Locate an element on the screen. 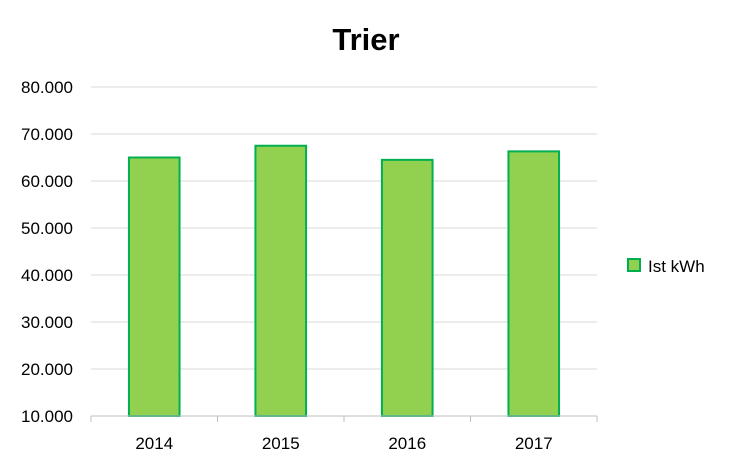 The width and height of the screenshot is (732, 469). y-tick-label: 80.000 is located at coordinates (47, 87).